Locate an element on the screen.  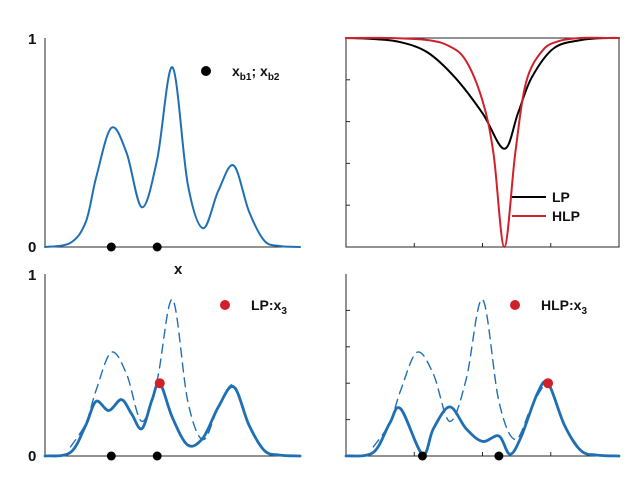
legend: xb1; xb2 is located at coordinates (240, 73).